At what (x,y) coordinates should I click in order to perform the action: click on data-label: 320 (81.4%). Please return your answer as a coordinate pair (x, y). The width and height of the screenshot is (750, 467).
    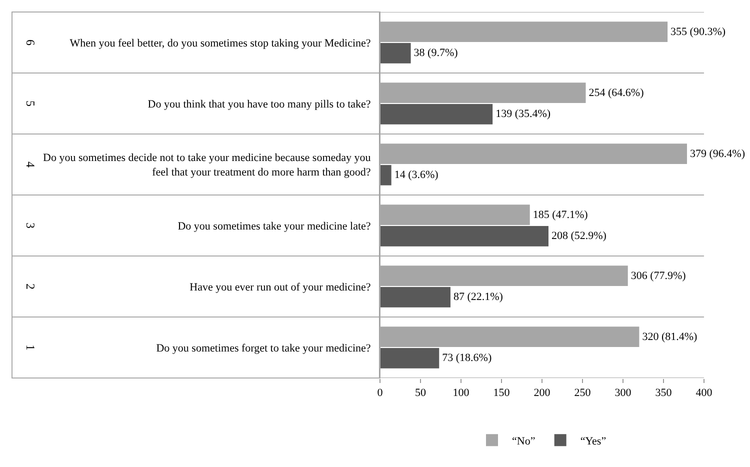
    Looking at the image, I should click on (670, 336).